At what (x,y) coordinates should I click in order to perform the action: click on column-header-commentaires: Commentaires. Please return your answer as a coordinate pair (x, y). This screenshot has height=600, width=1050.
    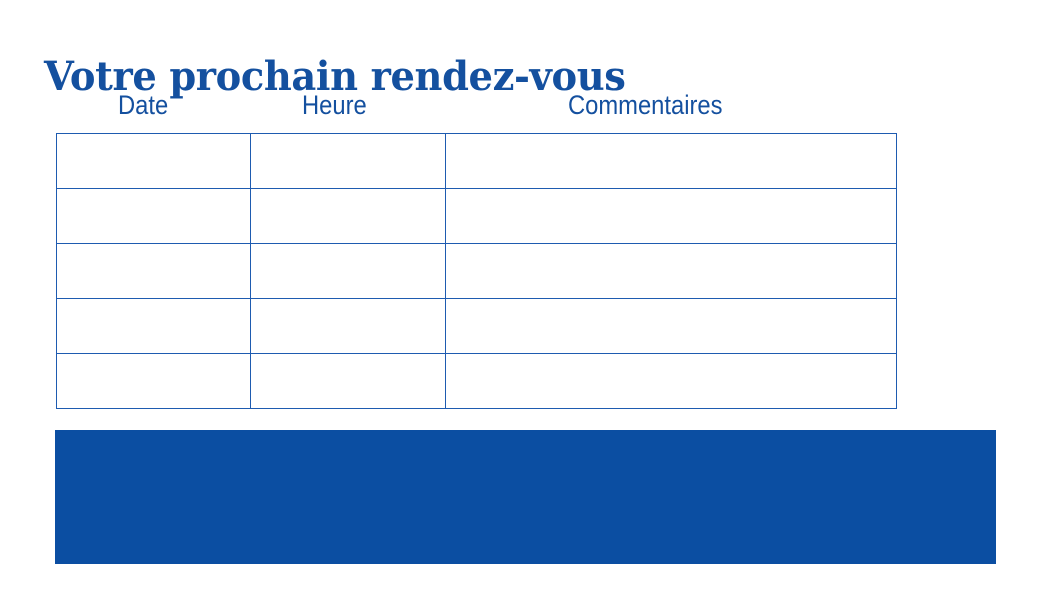
    Looking at the image, I should click on (645, 105).